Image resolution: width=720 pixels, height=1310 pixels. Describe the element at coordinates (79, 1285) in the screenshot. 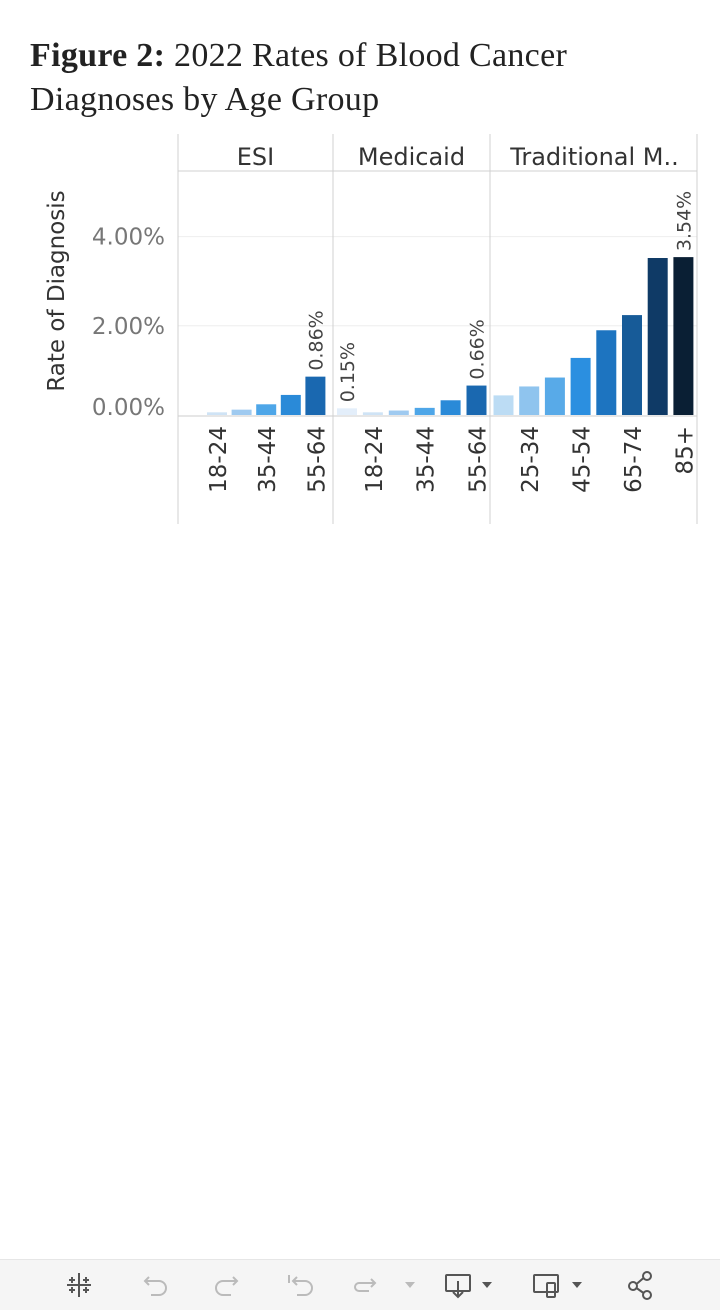

I see `tableau-logo-icon` at that location.